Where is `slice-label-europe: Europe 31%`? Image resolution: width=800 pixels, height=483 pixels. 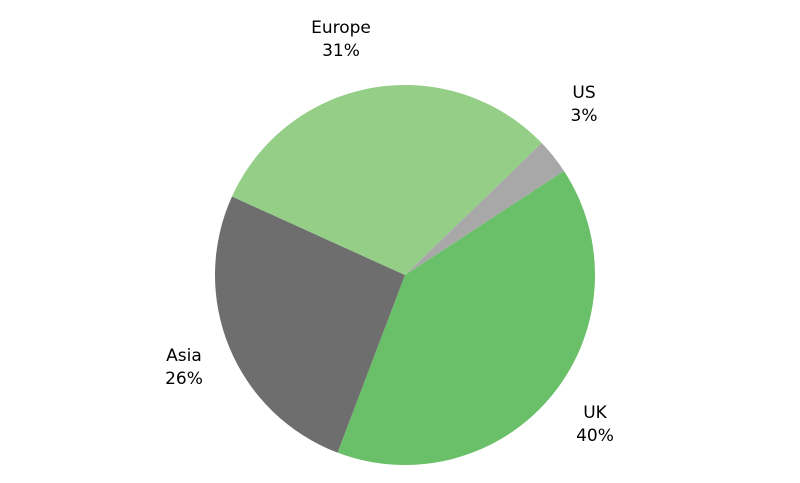 slice-label-europe: Europe 31% is located at coordinates (341, 40).